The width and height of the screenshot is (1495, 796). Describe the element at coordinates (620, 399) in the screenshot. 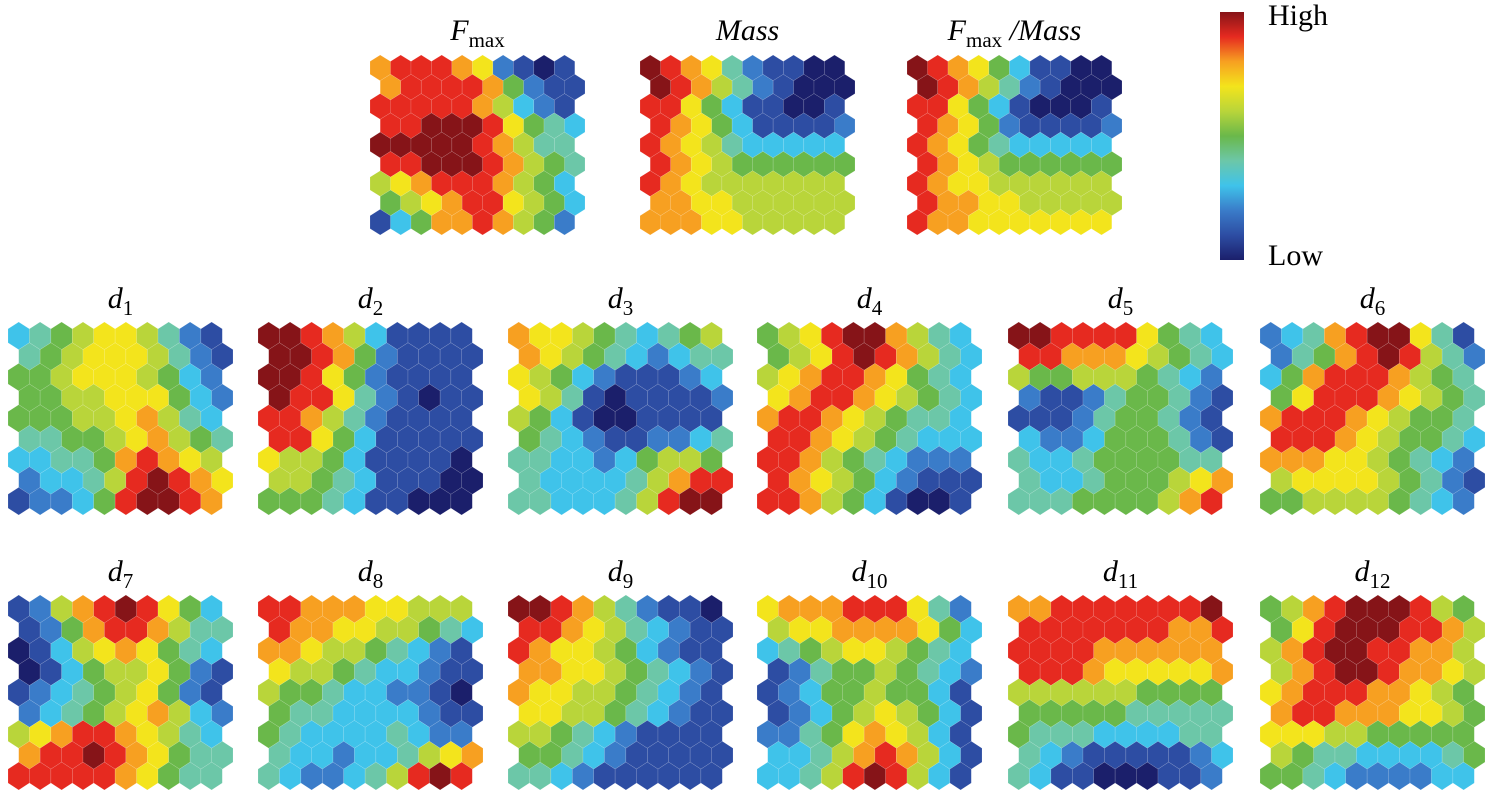

I see `component-plane: d3` at that location.